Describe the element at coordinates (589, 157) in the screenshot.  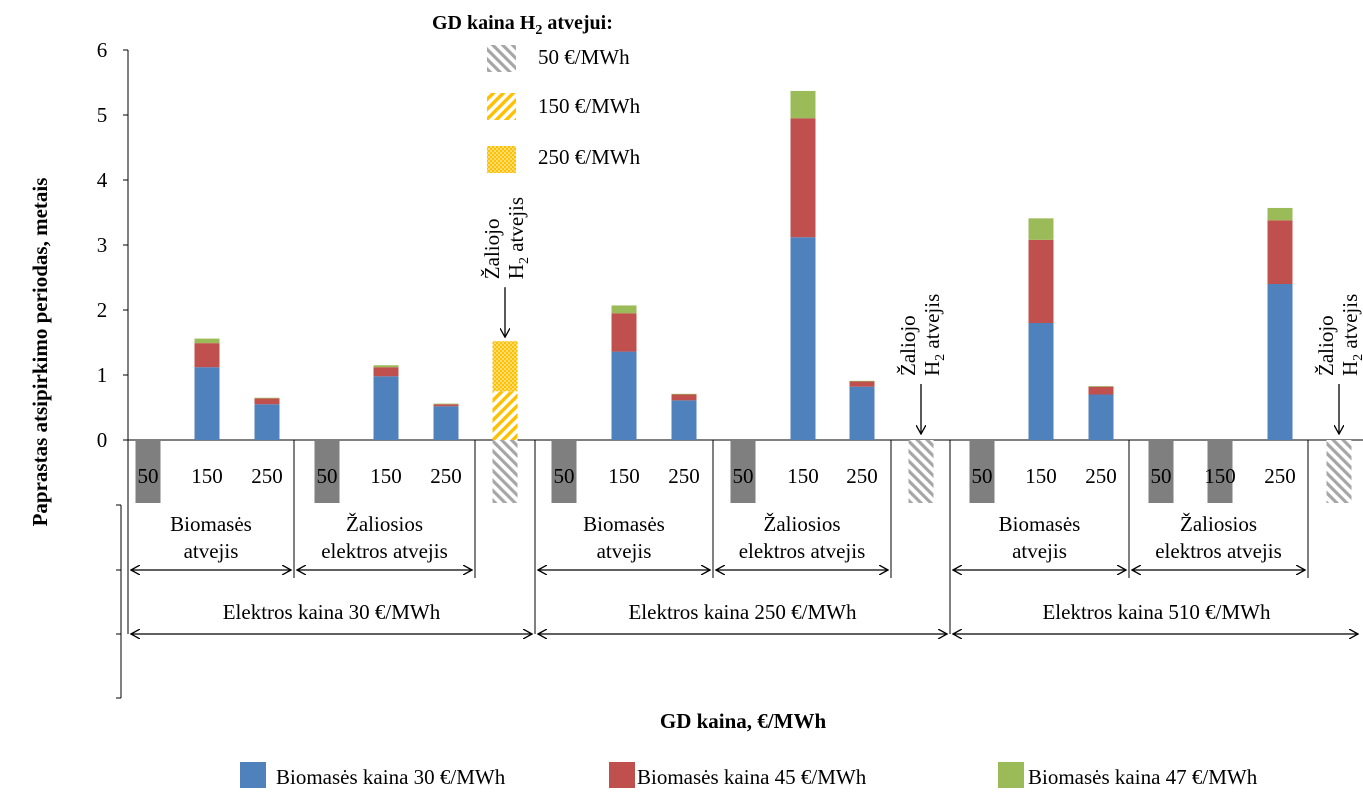
I see `h2-legend-label: 250 €/MWh` at that location.